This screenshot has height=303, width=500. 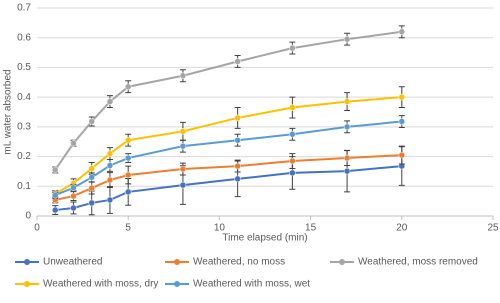 What do you see at coordinates (8, 111) in the screenshot?
I see `y-axis-title: mL water absorbed` at bounding box center [8, 111].